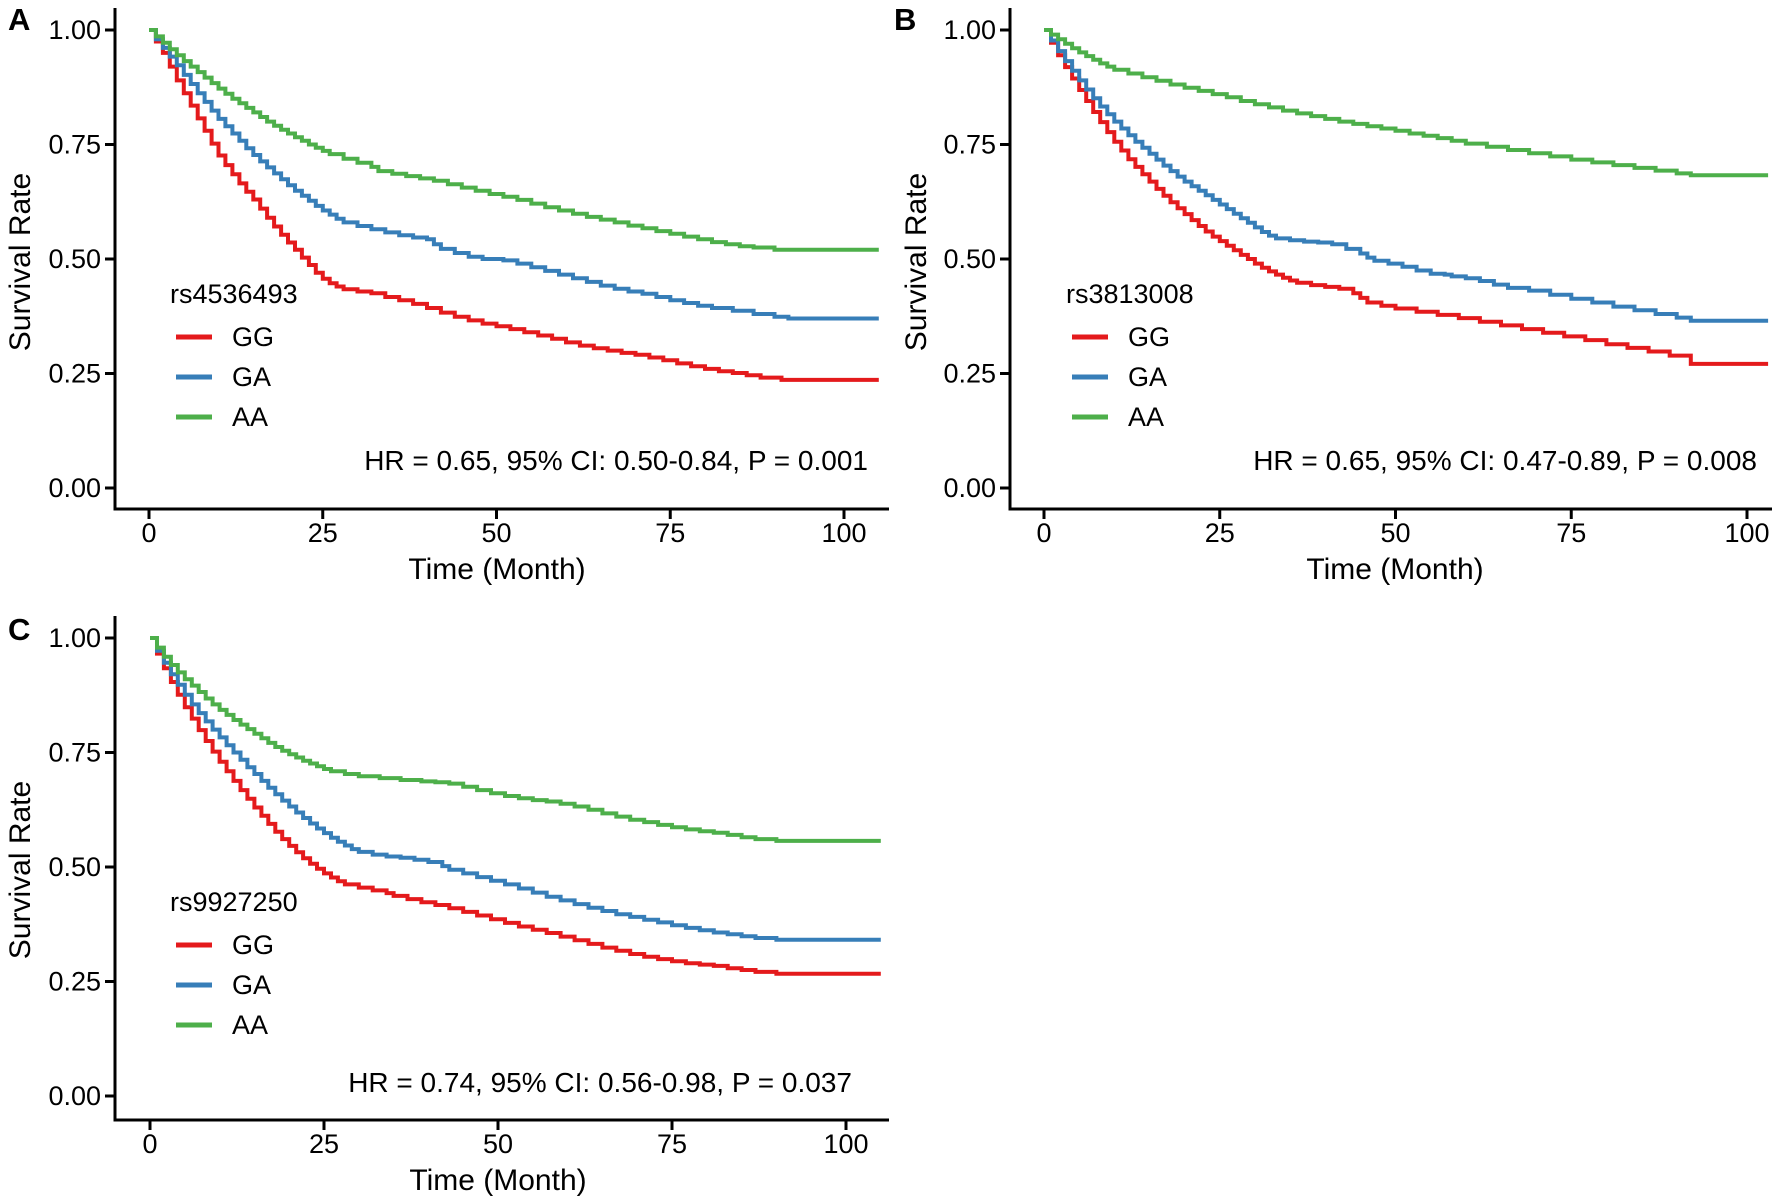  Describe the element at coordinates (616, 460) in the screenshot. I see `hr-annotation: HR = 0.65, 95% CI: 0.50-0.84, P = 0.001` at that location.